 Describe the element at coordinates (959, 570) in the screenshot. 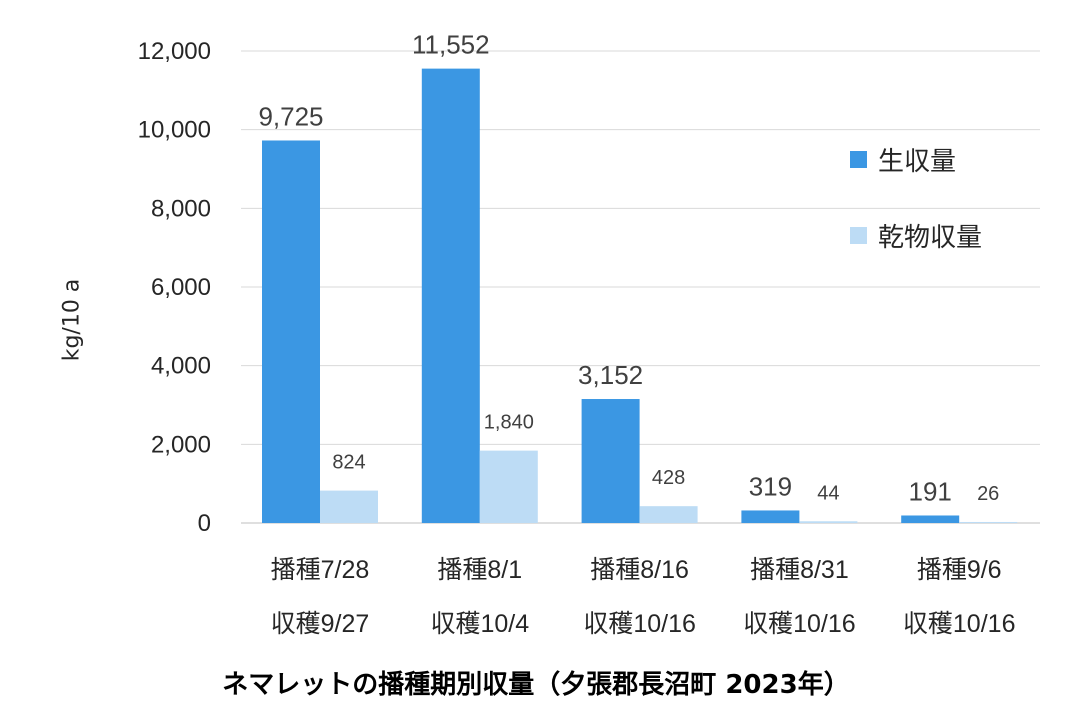

I see `x-tick-label: 播種9/6` at that location.